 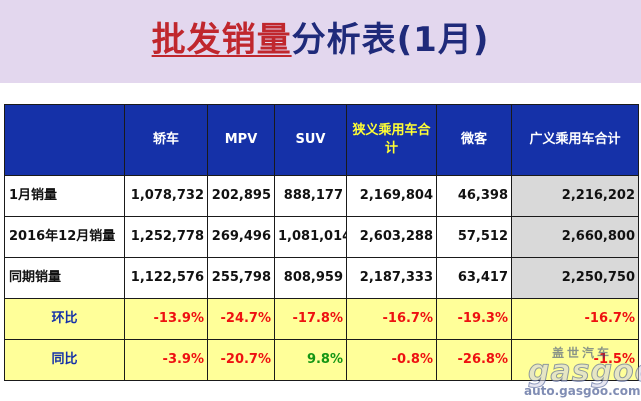 What do you see at coordinates (474, 278) in the screenshot?
I see `table-cell: 63,417` at bounding box center [474, 278].